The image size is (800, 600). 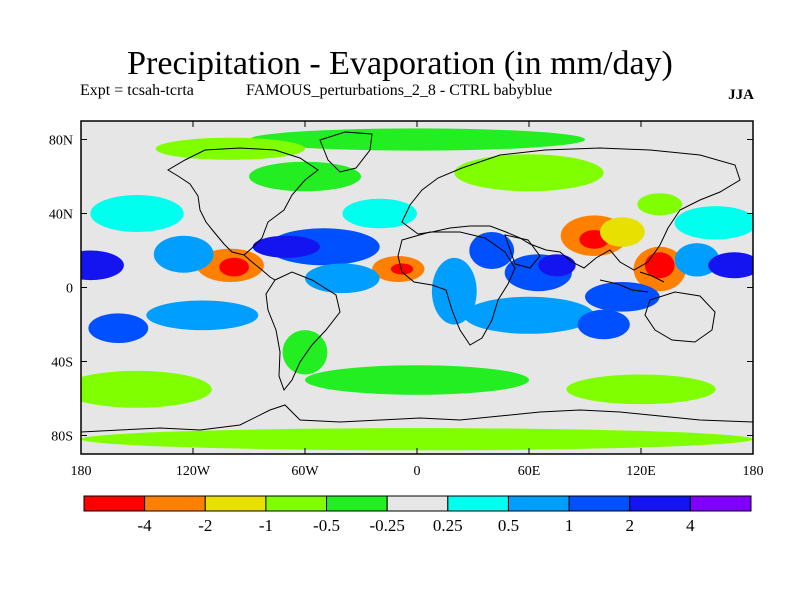 I want to click on experiment-label: Expt = tcsah-tcrta, so click(x=137, y=90).